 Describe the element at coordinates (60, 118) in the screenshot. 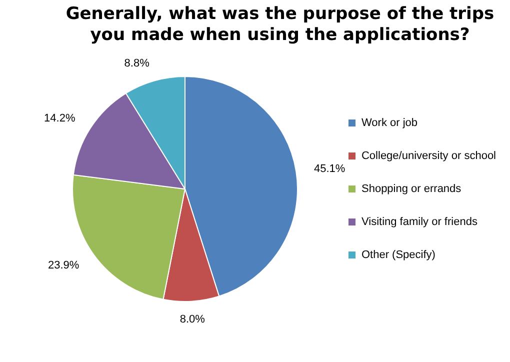

I see `data-label: 14.2%` at that location.